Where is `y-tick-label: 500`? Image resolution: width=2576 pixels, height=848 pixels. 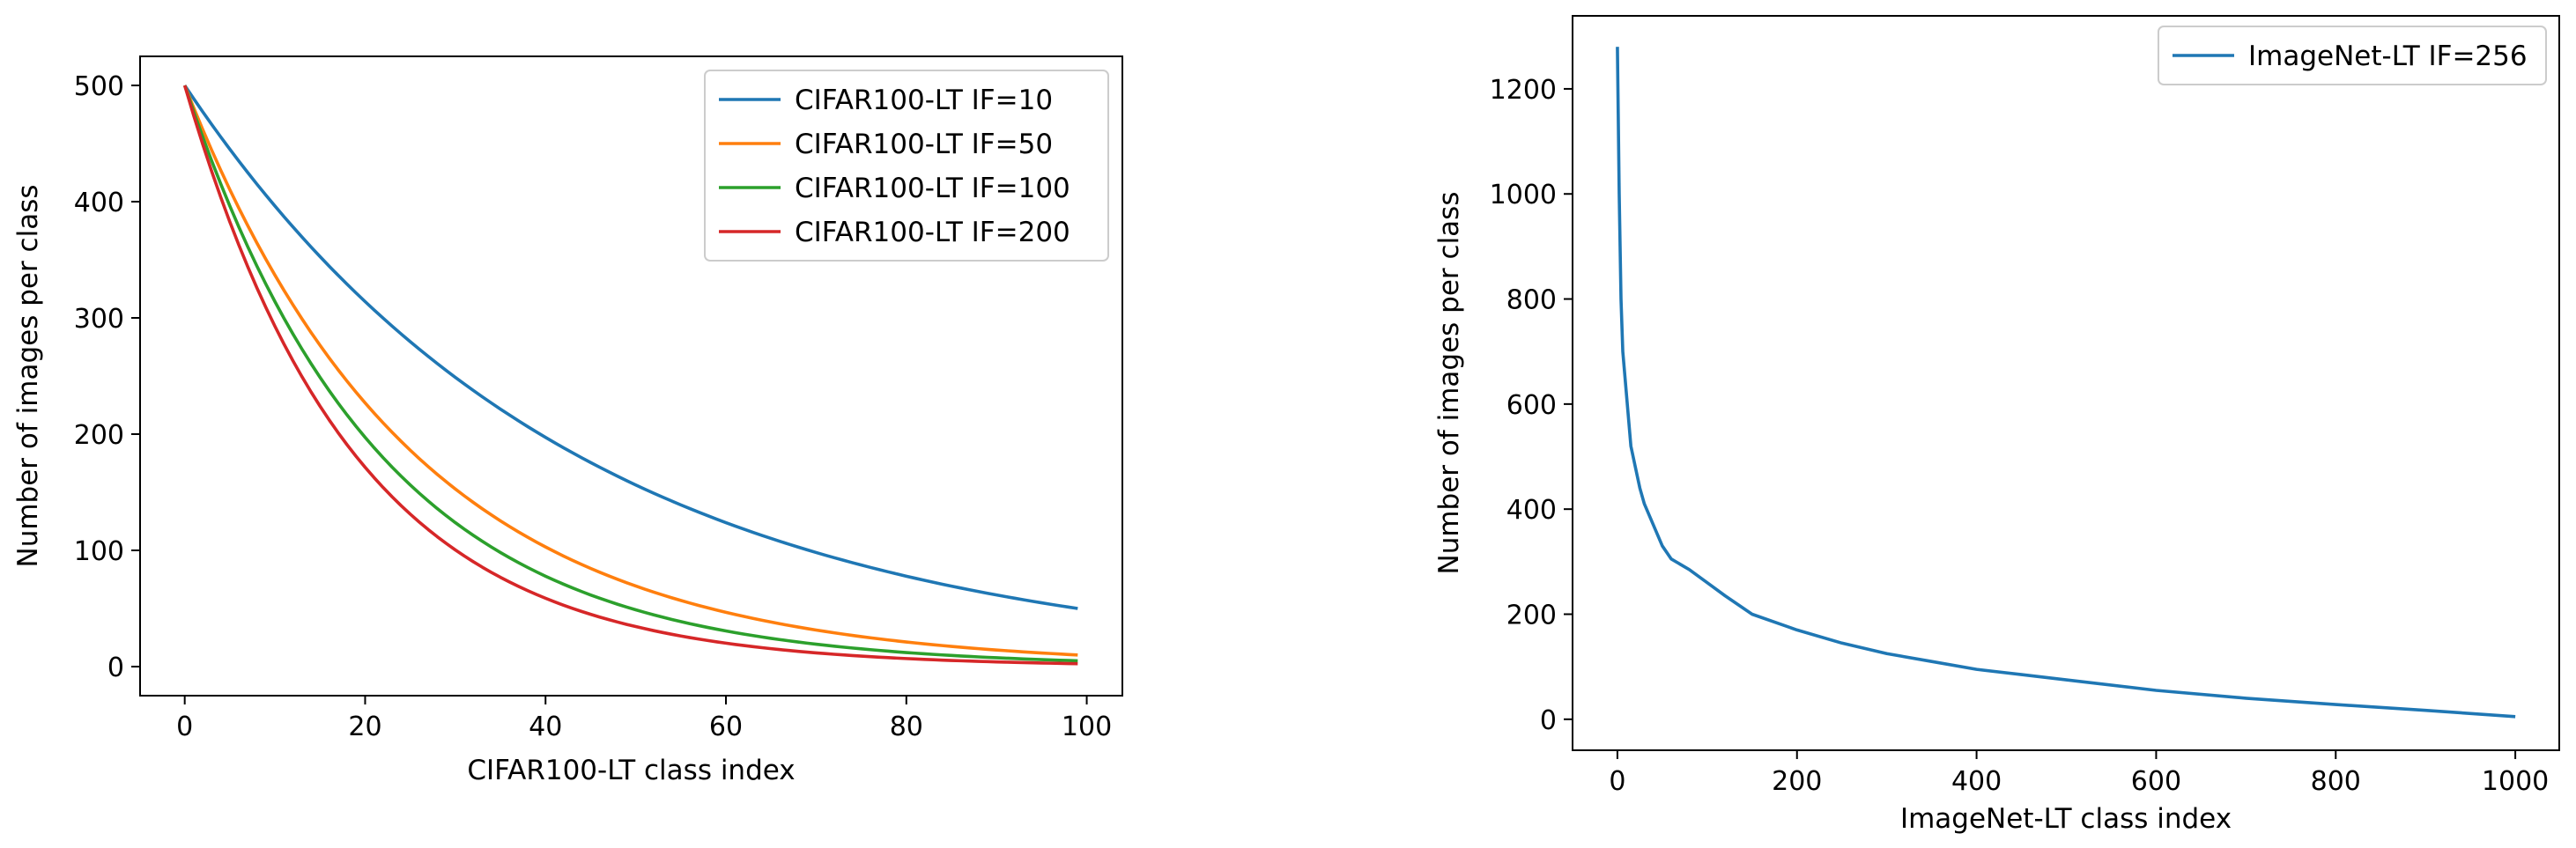
y-tick-label: 500 is located at coordinates (99, 86).